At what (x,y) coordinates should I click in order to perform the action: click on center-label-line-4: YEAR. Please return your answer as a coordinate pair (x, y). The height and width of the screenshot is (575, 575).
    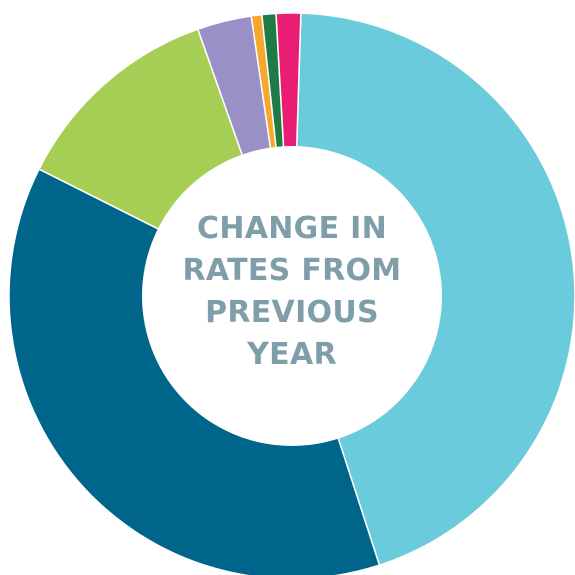
    Looking at the image, I should click on (292, 354).